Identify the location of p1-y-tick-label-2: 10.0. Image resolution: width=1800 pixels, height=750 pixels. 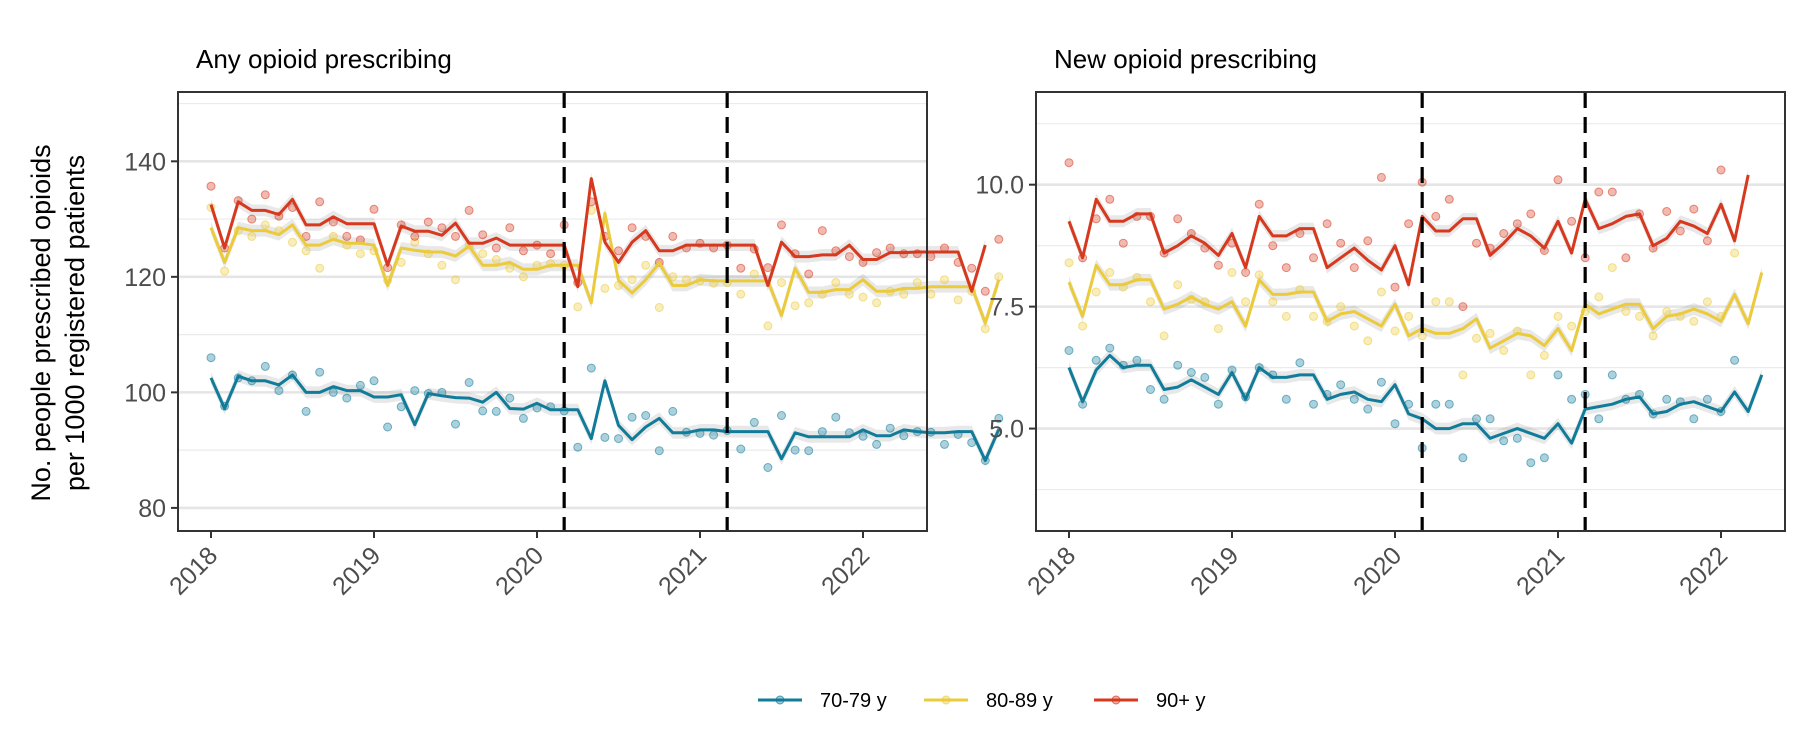
(999, 186).